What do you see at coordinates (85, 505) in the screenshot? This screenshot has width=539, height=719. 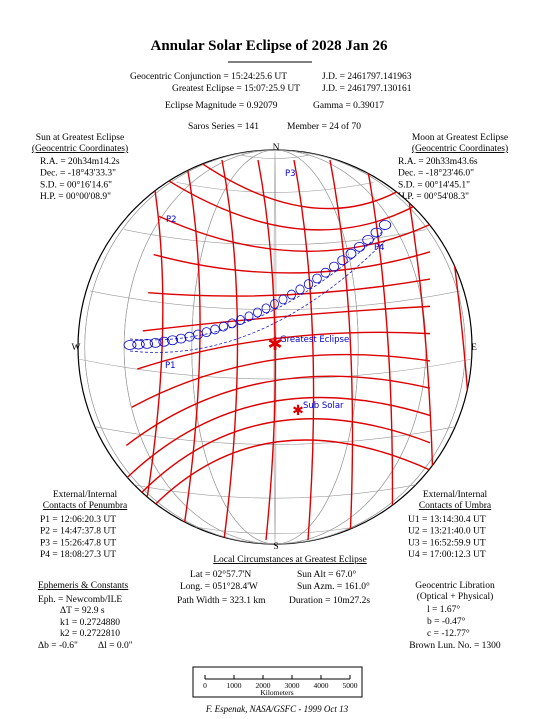 I see `block-subtitle: Contacts of Penumbra` at bounding box center [85, 505].